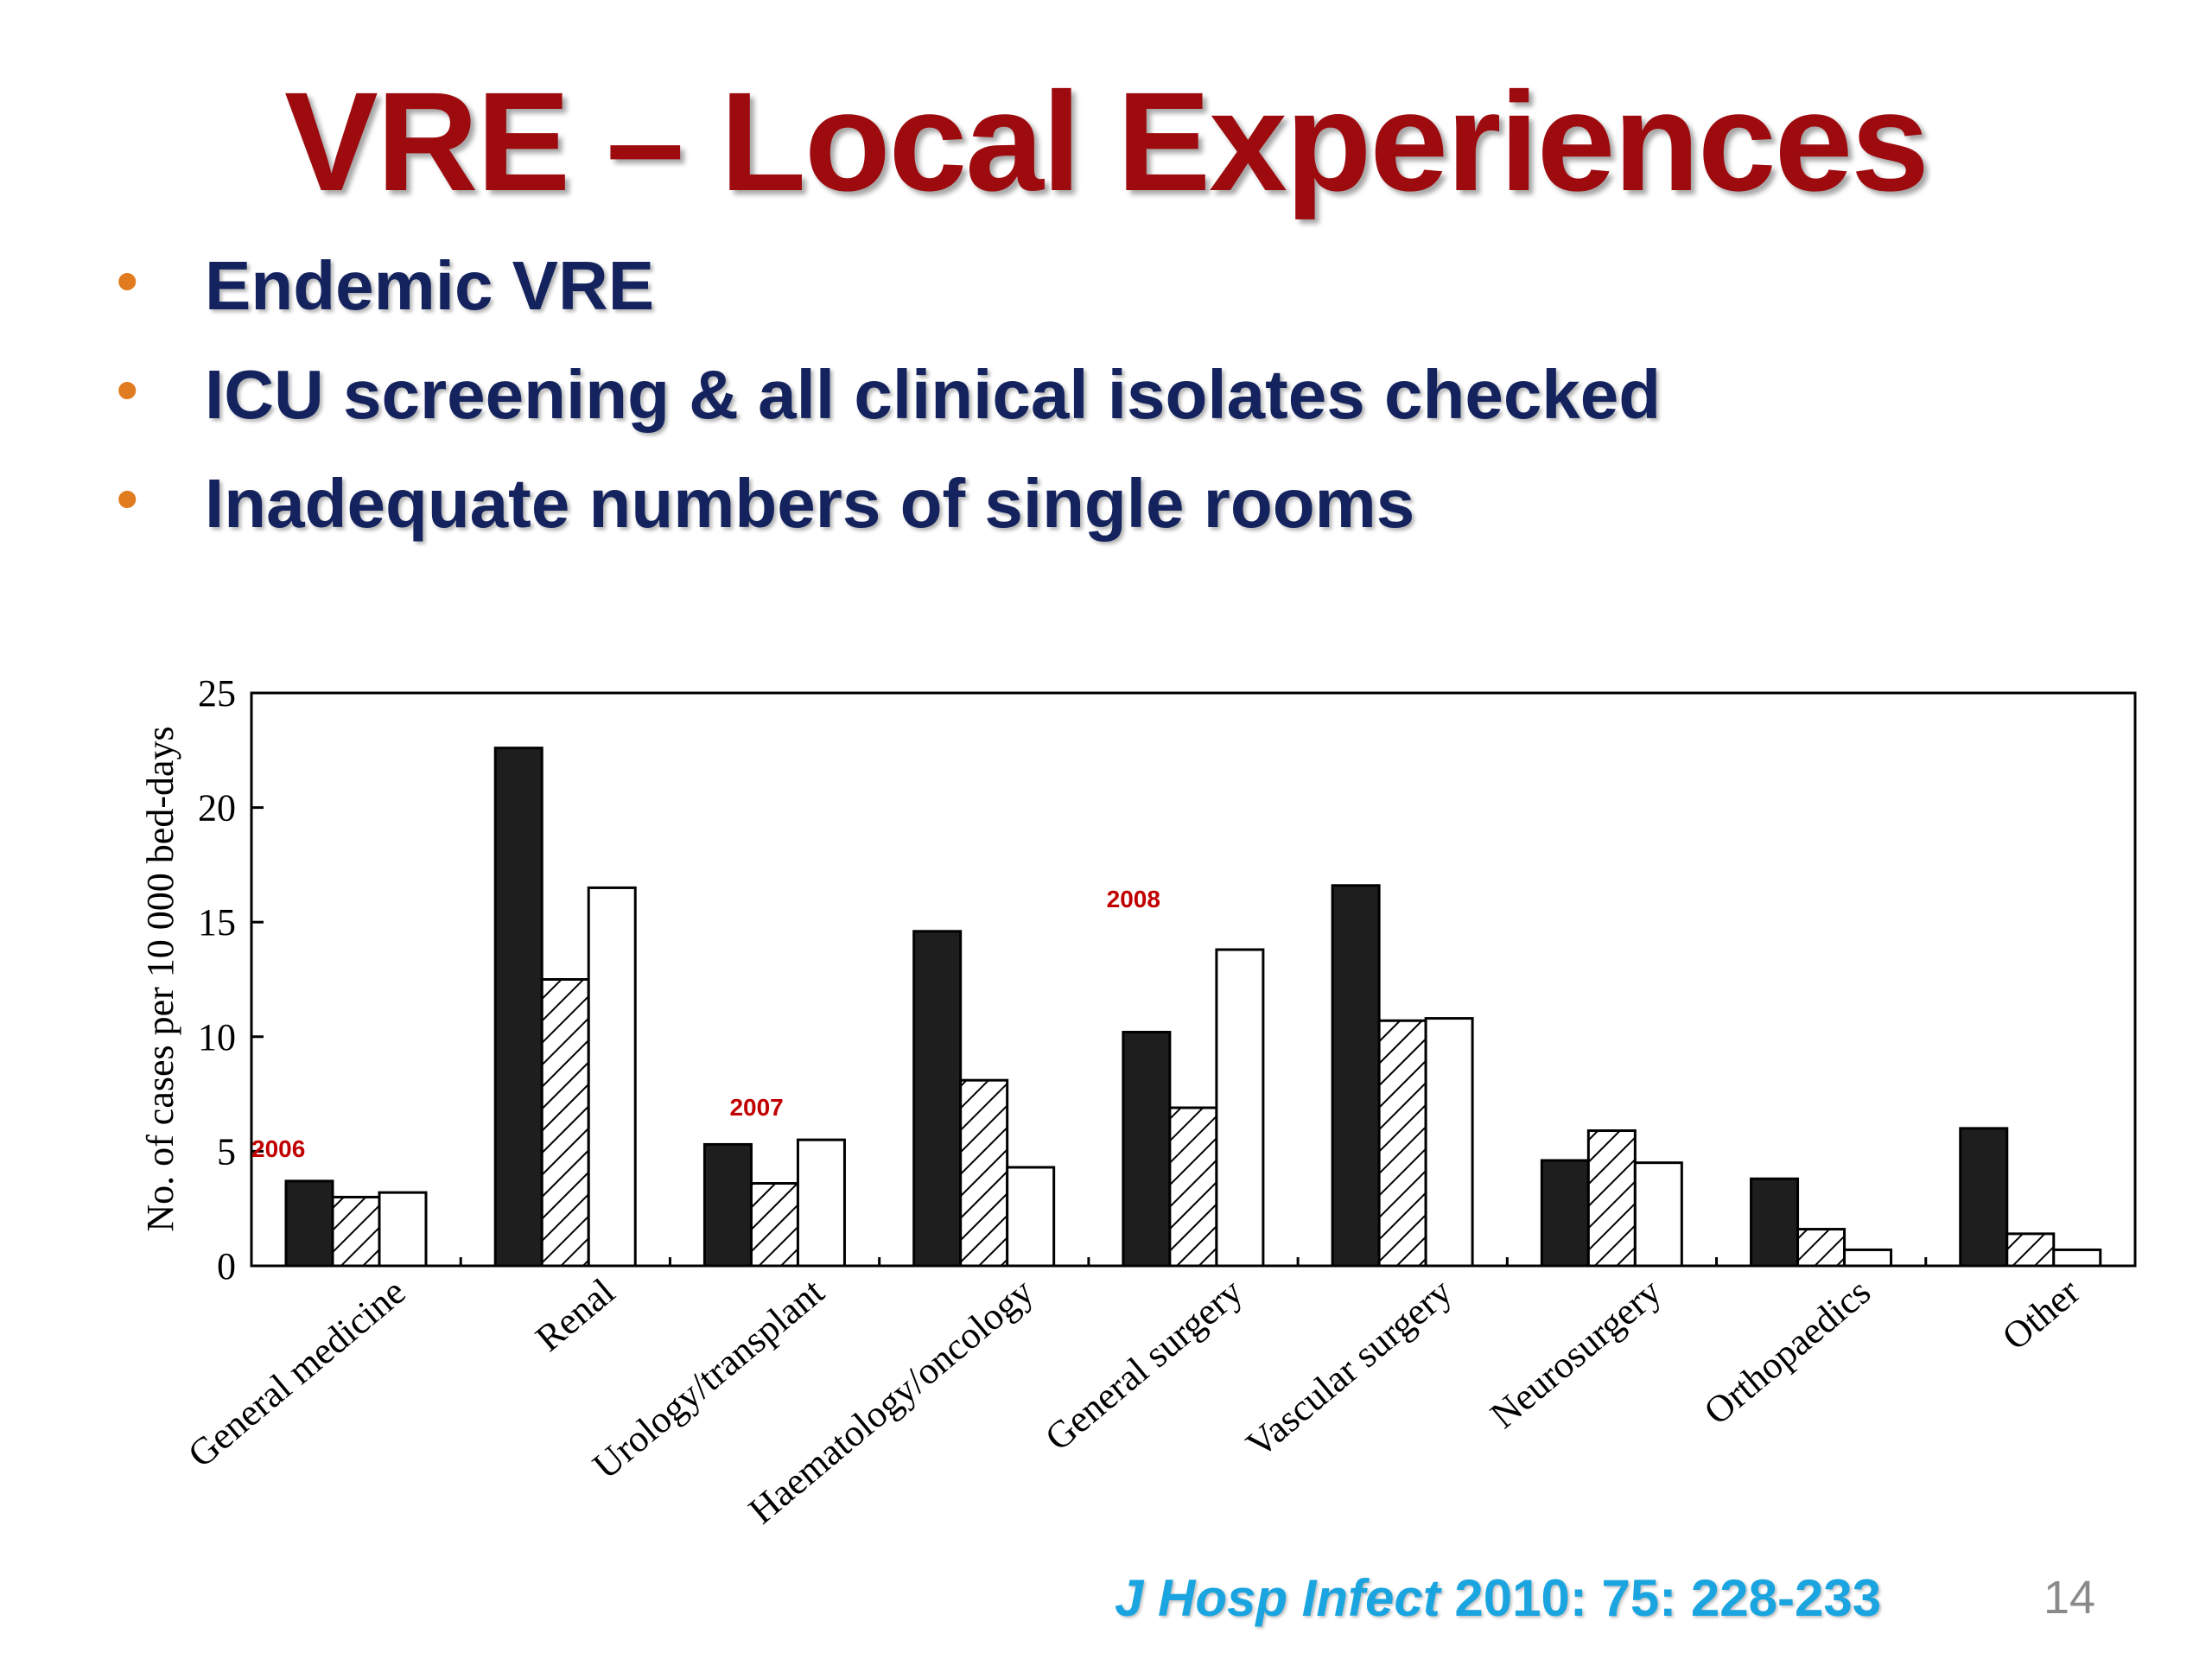 The image size is (2212, 1659). Describe the element at coordinates (296, 1373) in the screenshot. I see `x-tick-label: General medicine` at that location.